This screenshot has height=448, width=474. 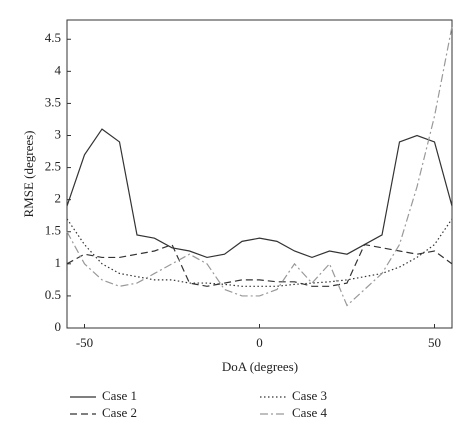 What do you see at coordinates (58, 133) in the screenshot?
I see `y-tick-label: 3` at bounding box center [58, 133].